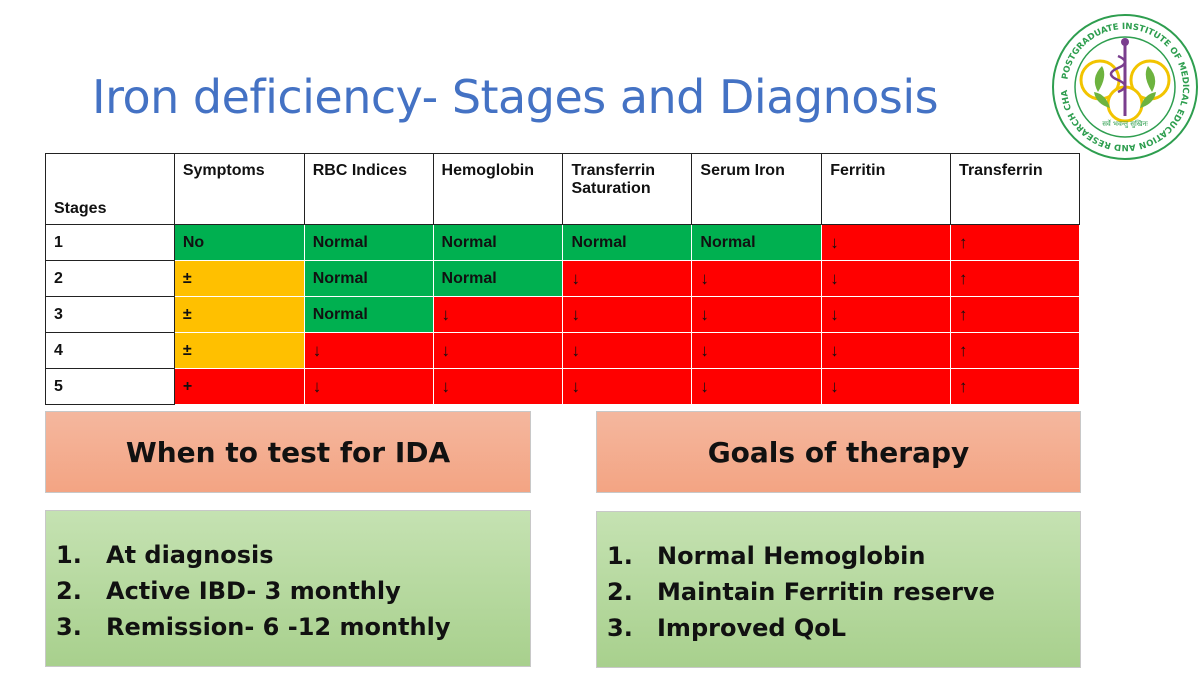 Image resolution: width=1200 pixels, height=675 pixels. Describe the element at coordinates (757, 189) in the screenshot. I see `column-header: Serum Iron` at that location.